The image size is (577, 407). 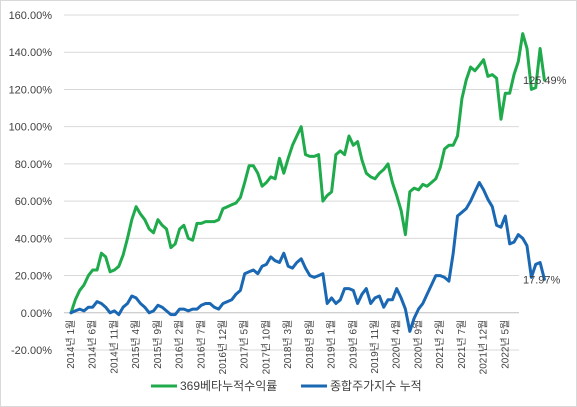 What do you see at coordinates (93, 344) in the screenshot?
I see `x-tick-label: 2014년 6월` at bounding box center [93, 344].